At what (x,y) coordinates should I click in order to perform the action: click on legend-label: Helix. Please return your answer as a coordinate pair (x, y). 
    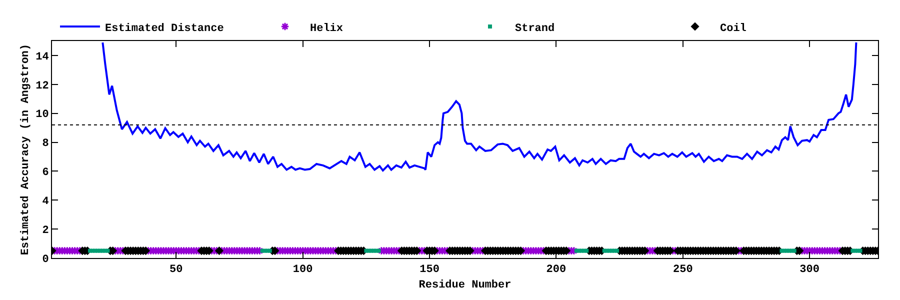
    Looking at the image, I should click on (327, 28).